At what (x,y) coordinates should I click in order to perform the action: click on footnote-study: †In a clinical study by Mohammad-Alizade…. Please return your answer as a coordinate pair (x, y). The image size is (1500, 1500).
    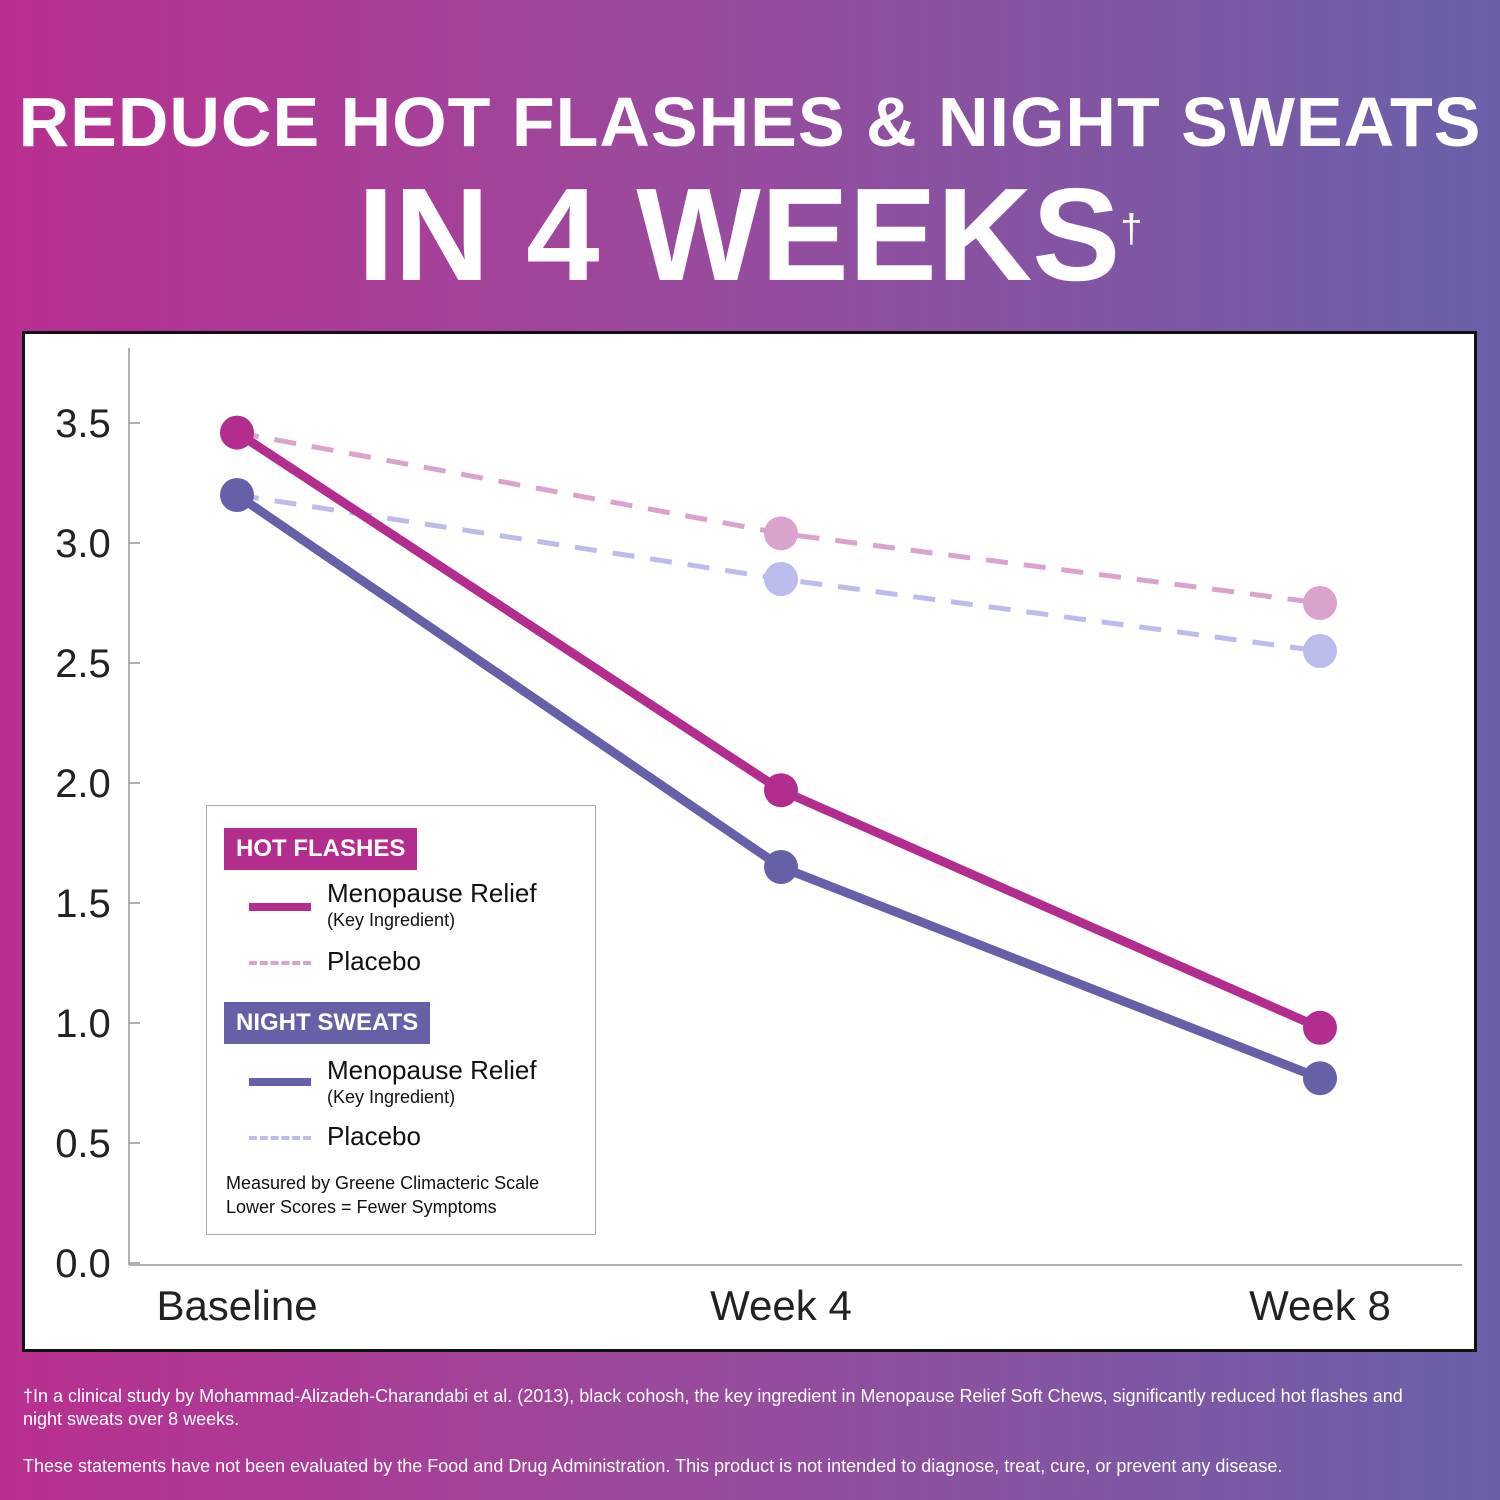
    Looking at the image, I should click on (713, 1407).